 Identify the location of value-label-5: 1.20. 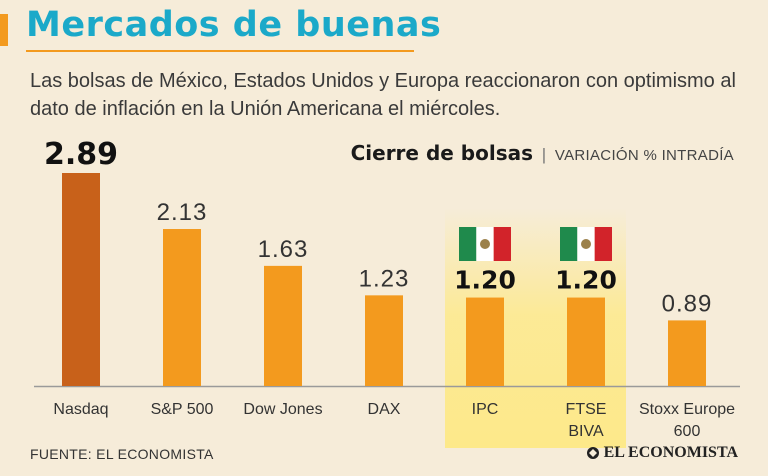
(485, 280).